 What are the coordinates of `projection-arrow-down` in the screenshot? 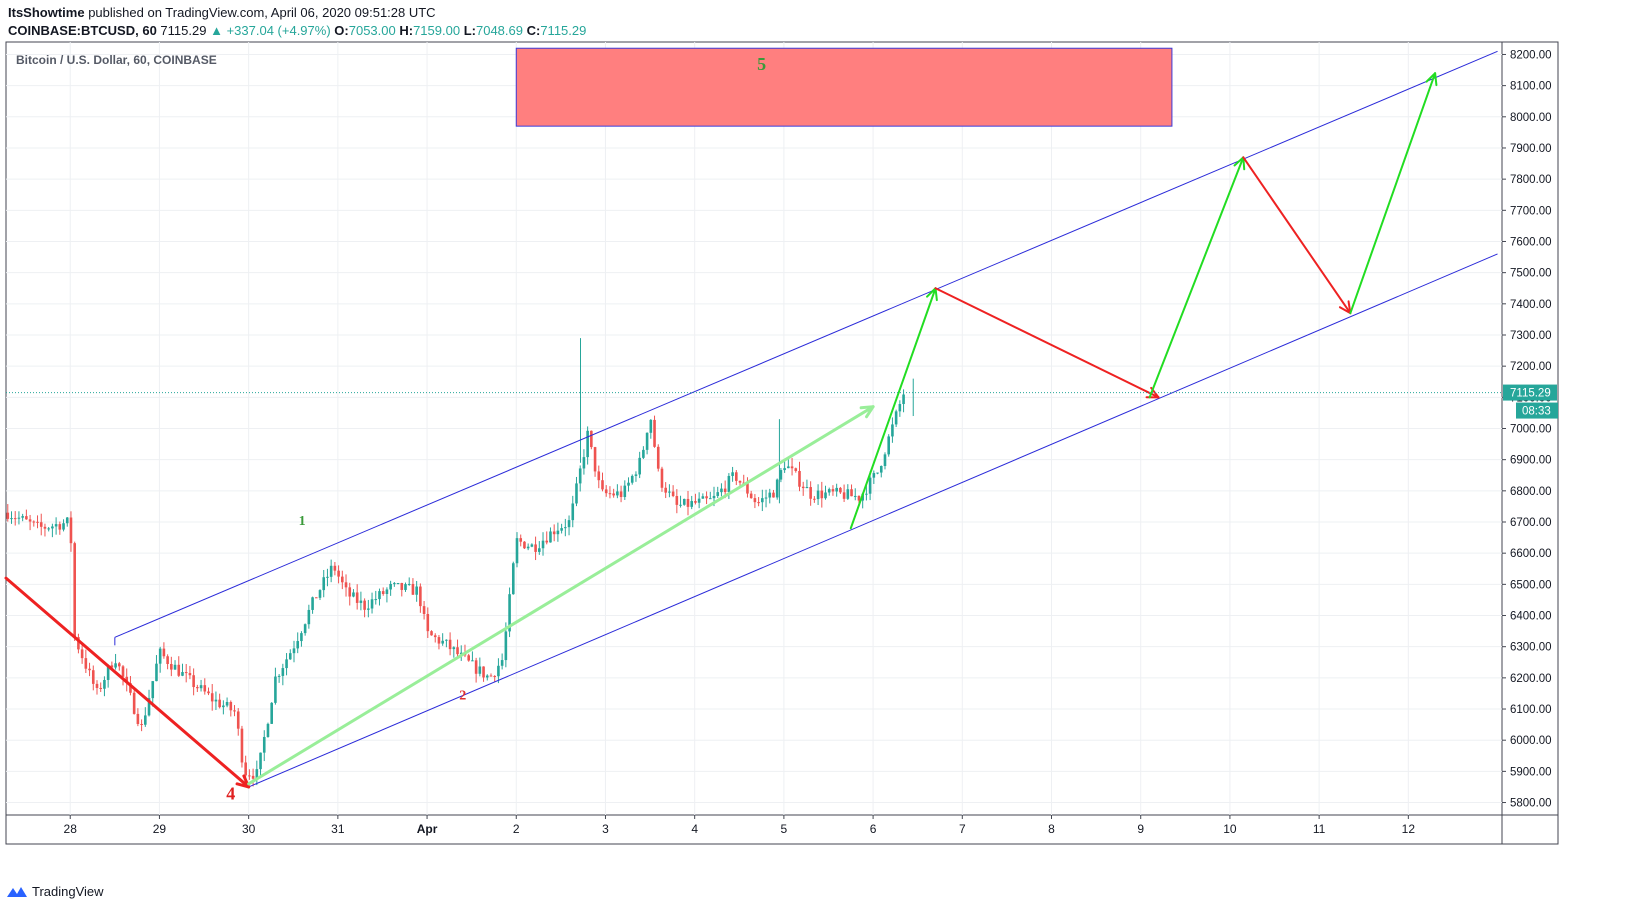 It's located at (1047, 343).